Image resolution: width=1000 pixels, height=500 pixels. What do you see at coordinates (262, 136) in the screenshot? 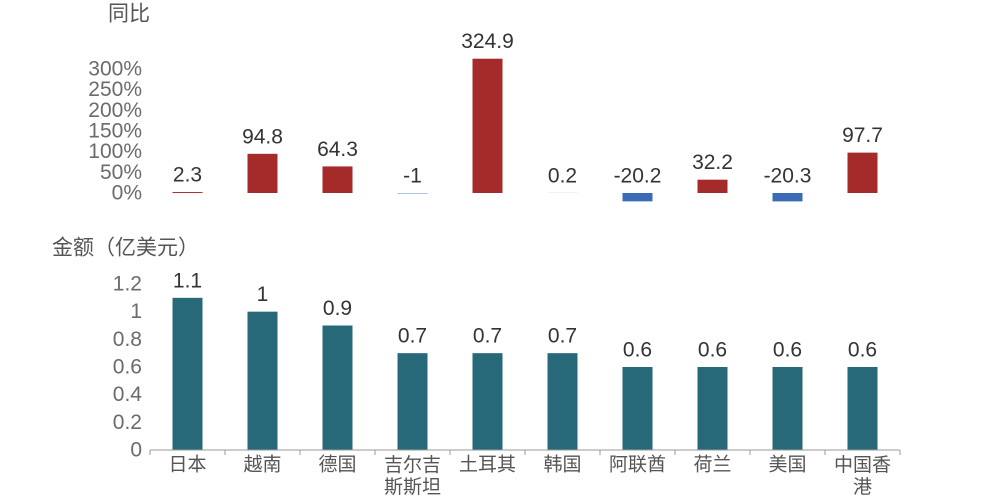
I see `yoy-data-label: 94.8` at bounding box center [262, 136].